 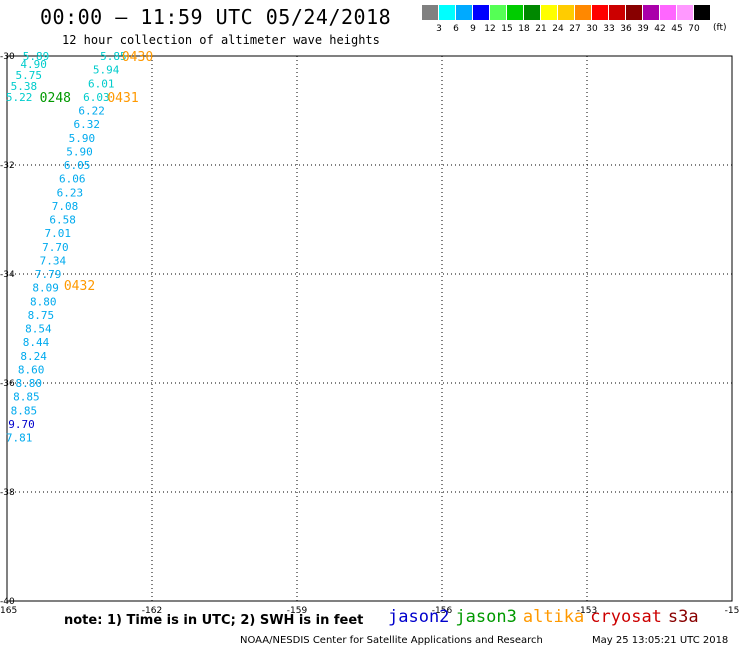 What do you see at coordinates (490, 29) in the screenshot?
I see `color-scale-label: 12` at bounding box center [490, 29].